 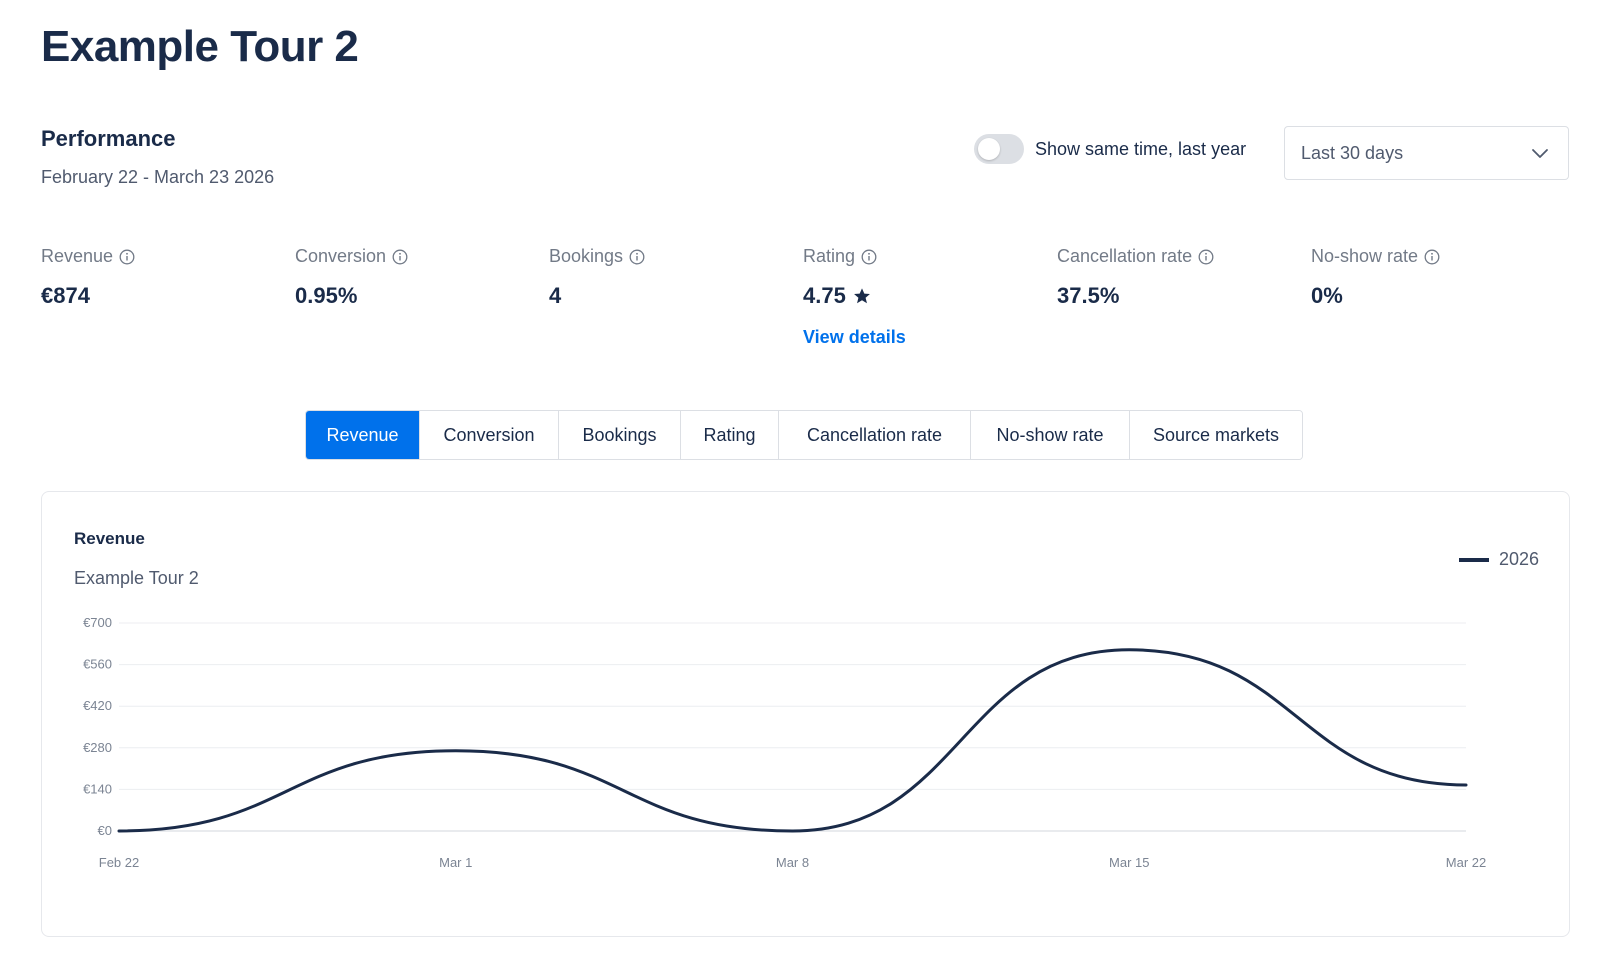 What do you see at coordinates (928, 256) in the screenshot?
I see `metric-label-wrap: Rating` at bounding box center [928, 256].